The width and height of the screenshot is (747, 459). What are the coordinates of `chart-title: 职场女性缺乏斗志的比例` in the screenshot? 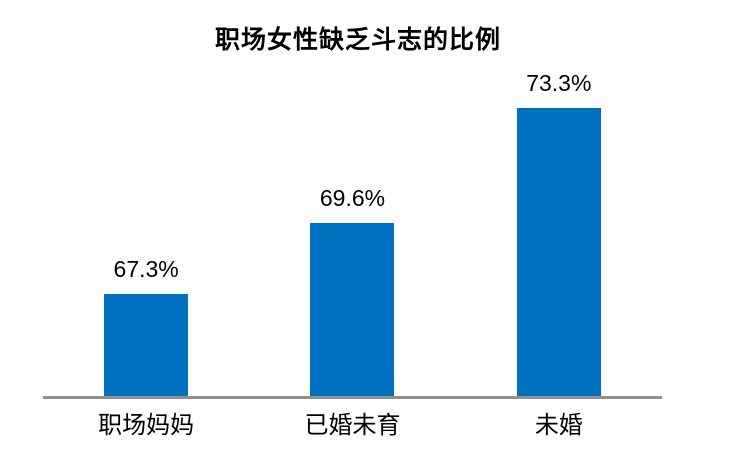 It's located at (357, 40).